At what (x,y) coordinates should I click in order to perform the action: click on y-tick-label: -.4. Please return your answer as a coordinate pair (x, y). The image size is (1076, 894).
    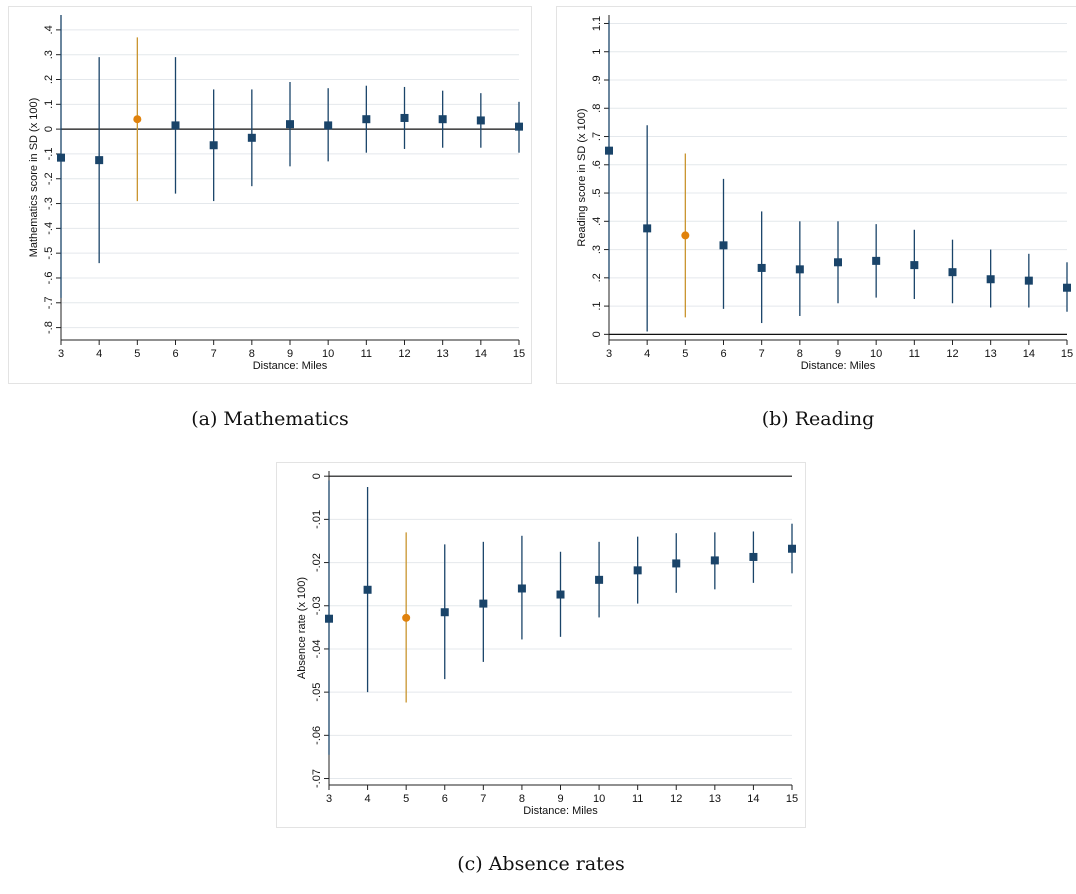
    Looking at the image, I should click on (49, 228).